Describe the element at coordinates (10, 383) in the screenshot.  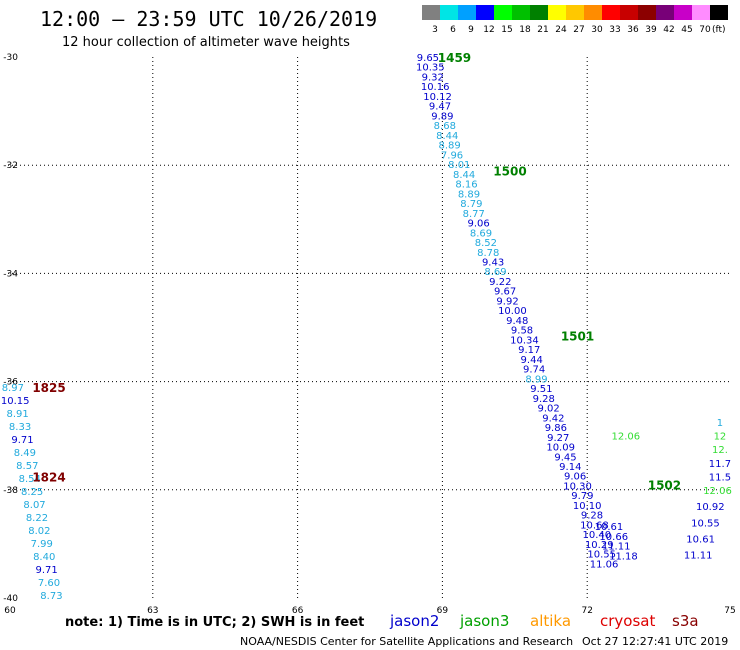
I see `y-tick-label: -36` at that location.